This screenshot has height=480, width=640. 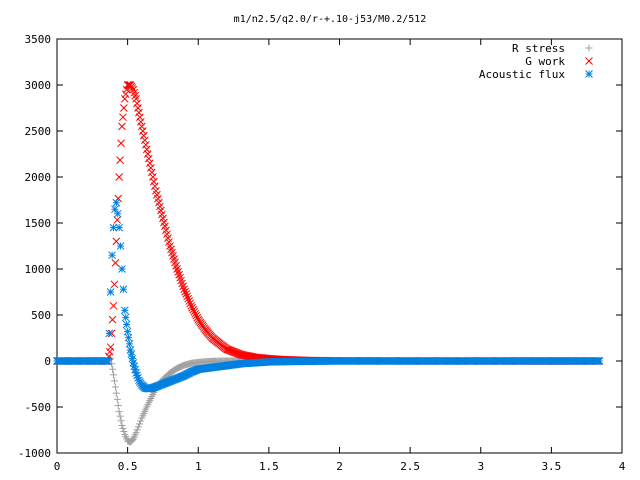 I want to click on x-tick-label: 4, so click(x=622, y=466).